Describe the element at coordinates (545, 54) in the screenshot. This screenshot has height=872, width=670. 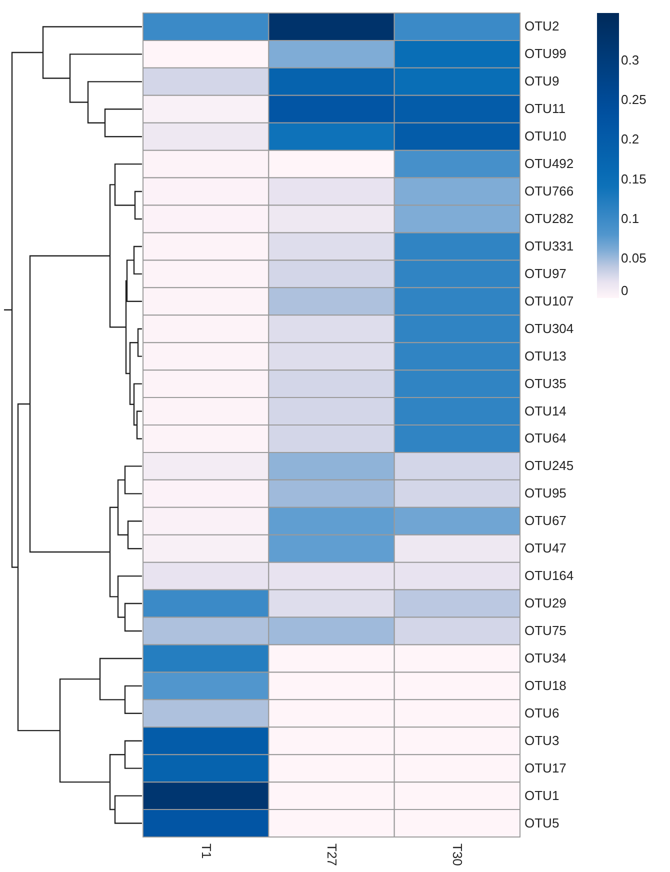
I see `y-tick-label: OTU99` at that location.